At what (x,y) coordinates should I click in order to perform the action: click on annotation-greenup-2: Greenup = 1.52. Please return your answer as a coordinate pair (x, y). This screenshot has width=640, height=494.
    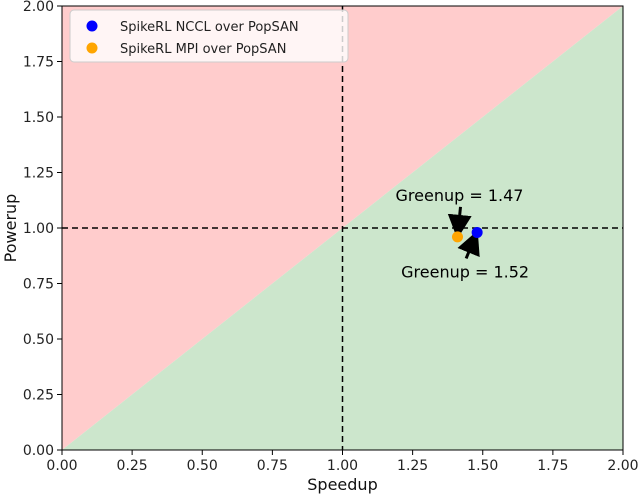
    Looking at the image, I should click on (465, 271).